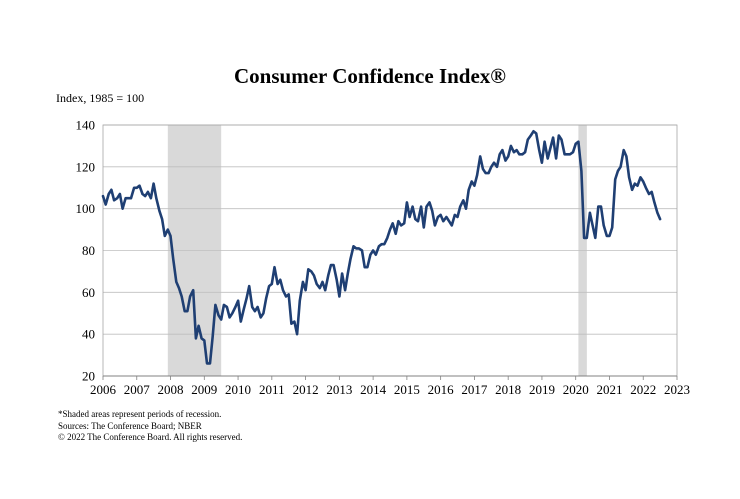  What do you see at coordinates (86, 166) in the screenshot?
I see `y-tick-label: 120` at bounding box center [86, 166].